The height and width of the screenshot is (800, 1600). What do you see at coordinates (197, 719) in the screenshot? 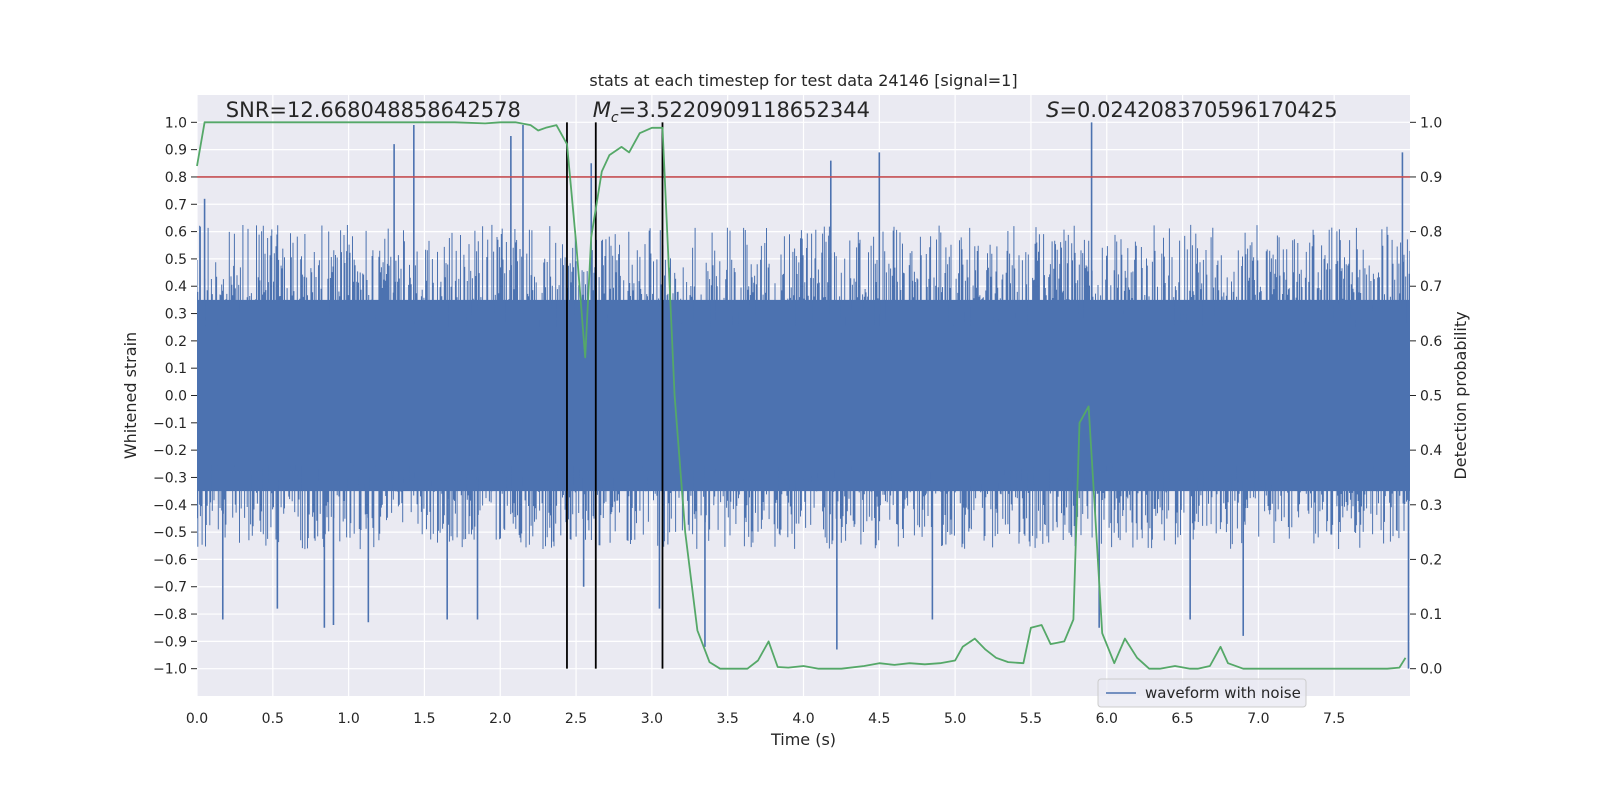
I see `x-tick-label: 0.0` at bounding box center [197, 719].